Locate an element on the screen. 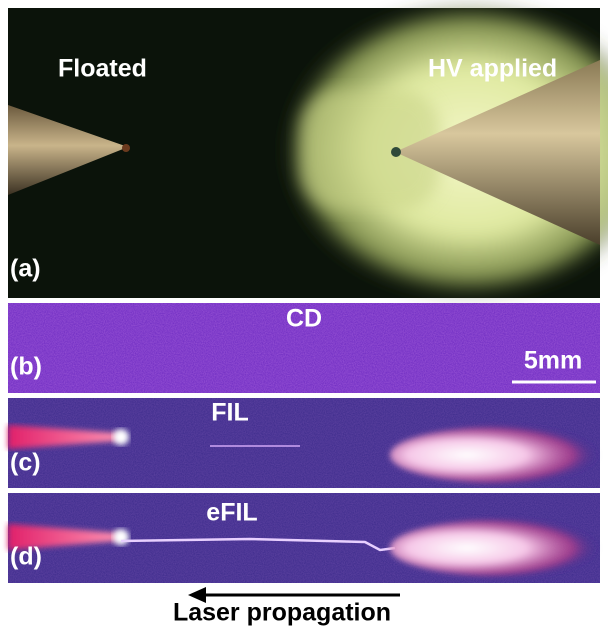 This screenshot has width=608, height=635. caption-group: Laser propagation is located at coordinates (286, 607).